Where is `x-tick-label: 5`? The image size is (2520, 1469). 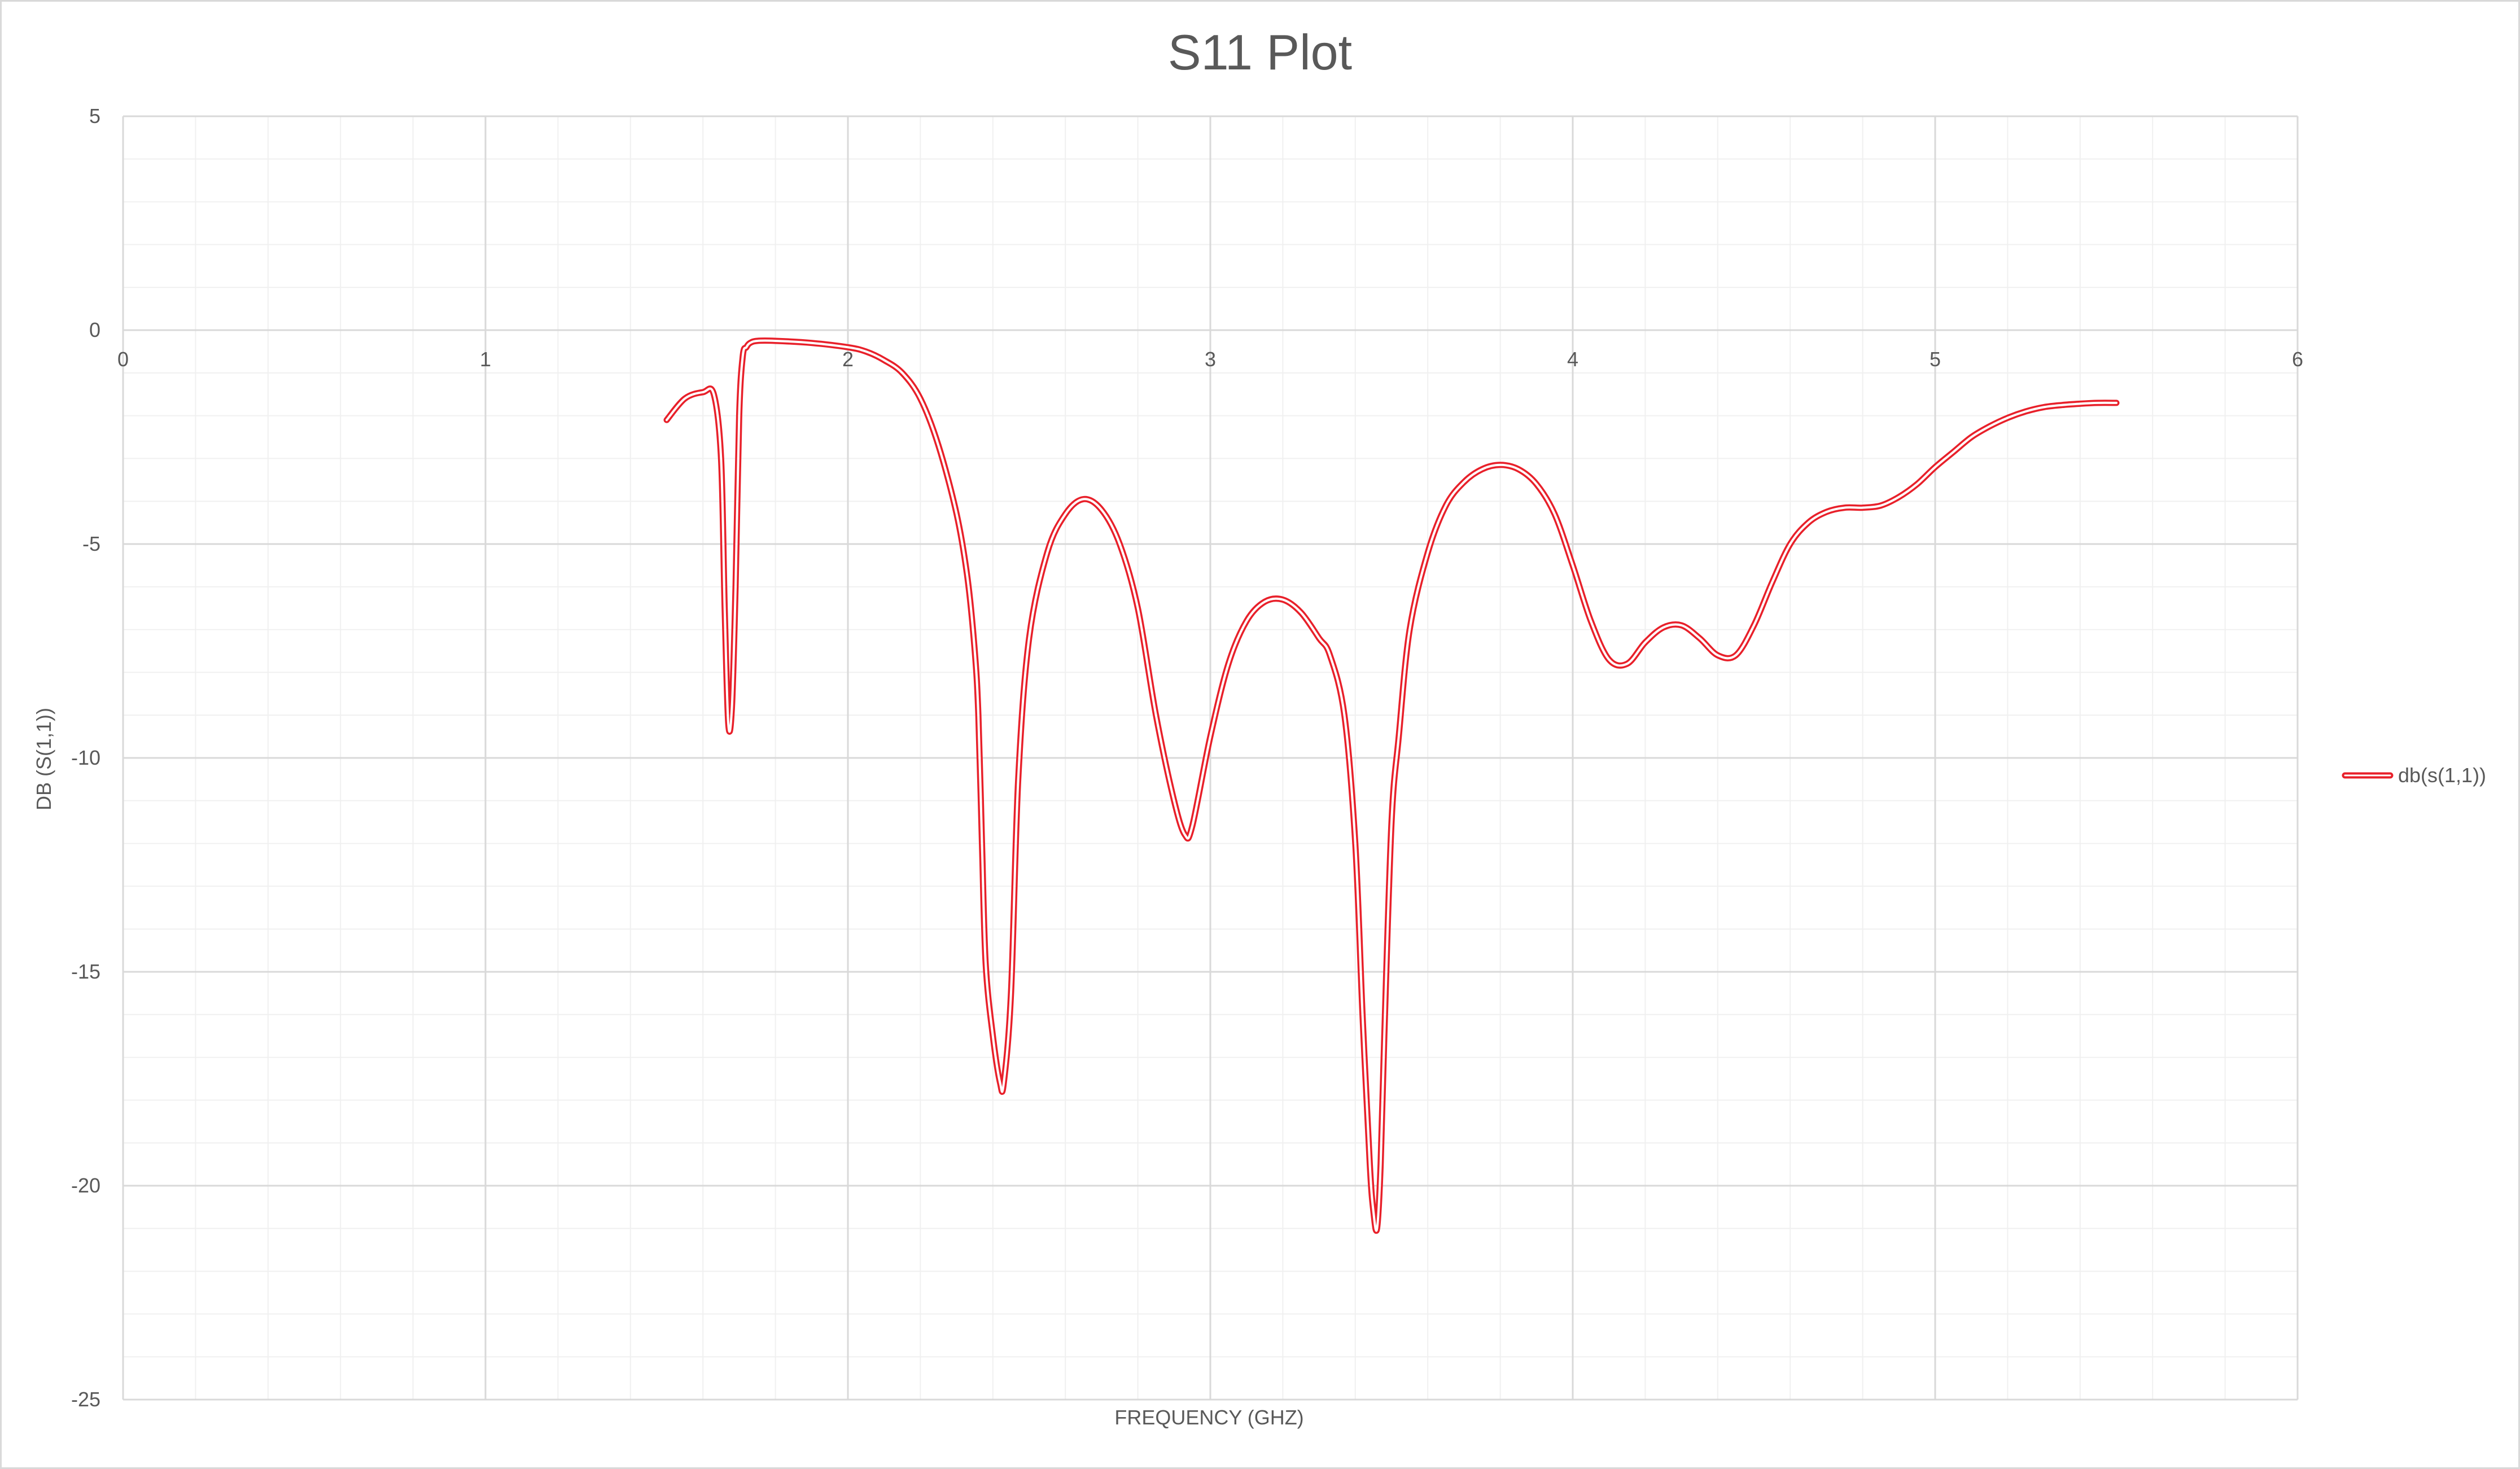 x-tick-label: 5 is located at coordinates (1936, 360).